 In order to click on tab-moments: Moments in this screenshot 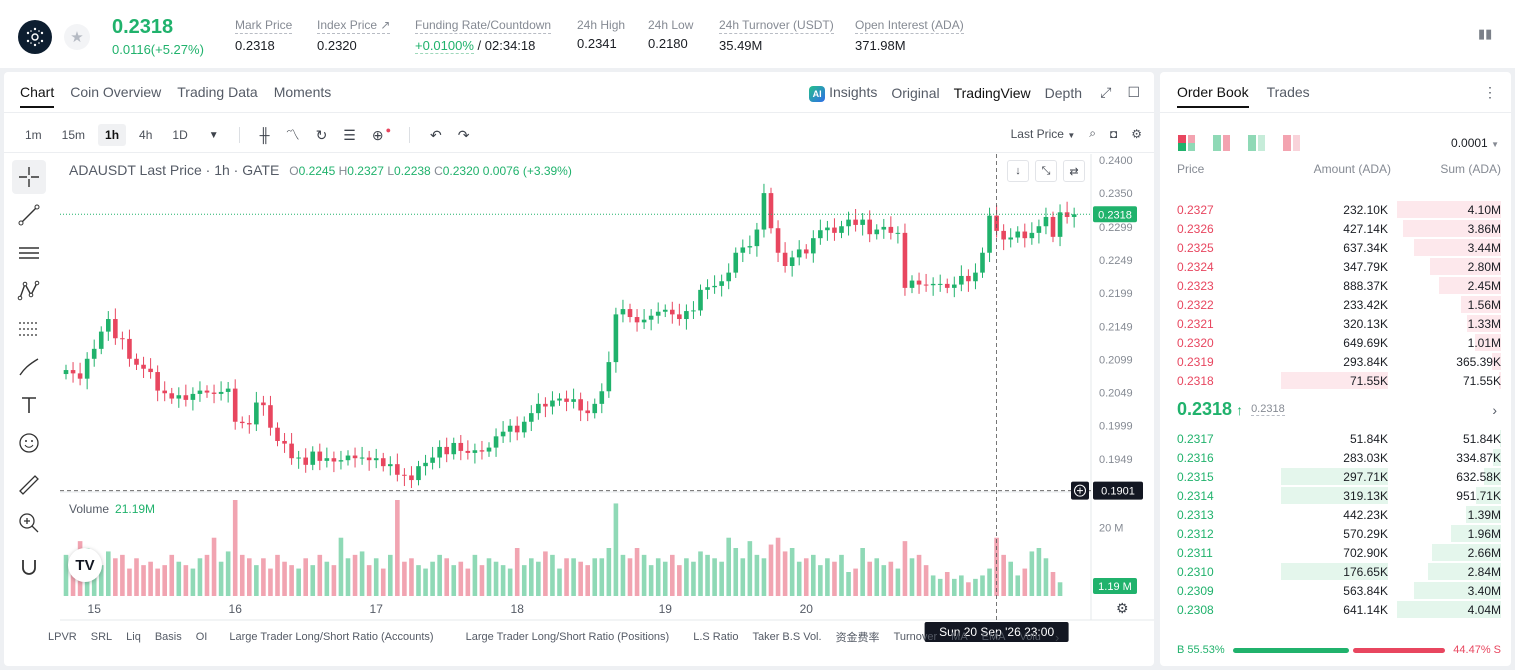, I will do `click(302, 92)`.